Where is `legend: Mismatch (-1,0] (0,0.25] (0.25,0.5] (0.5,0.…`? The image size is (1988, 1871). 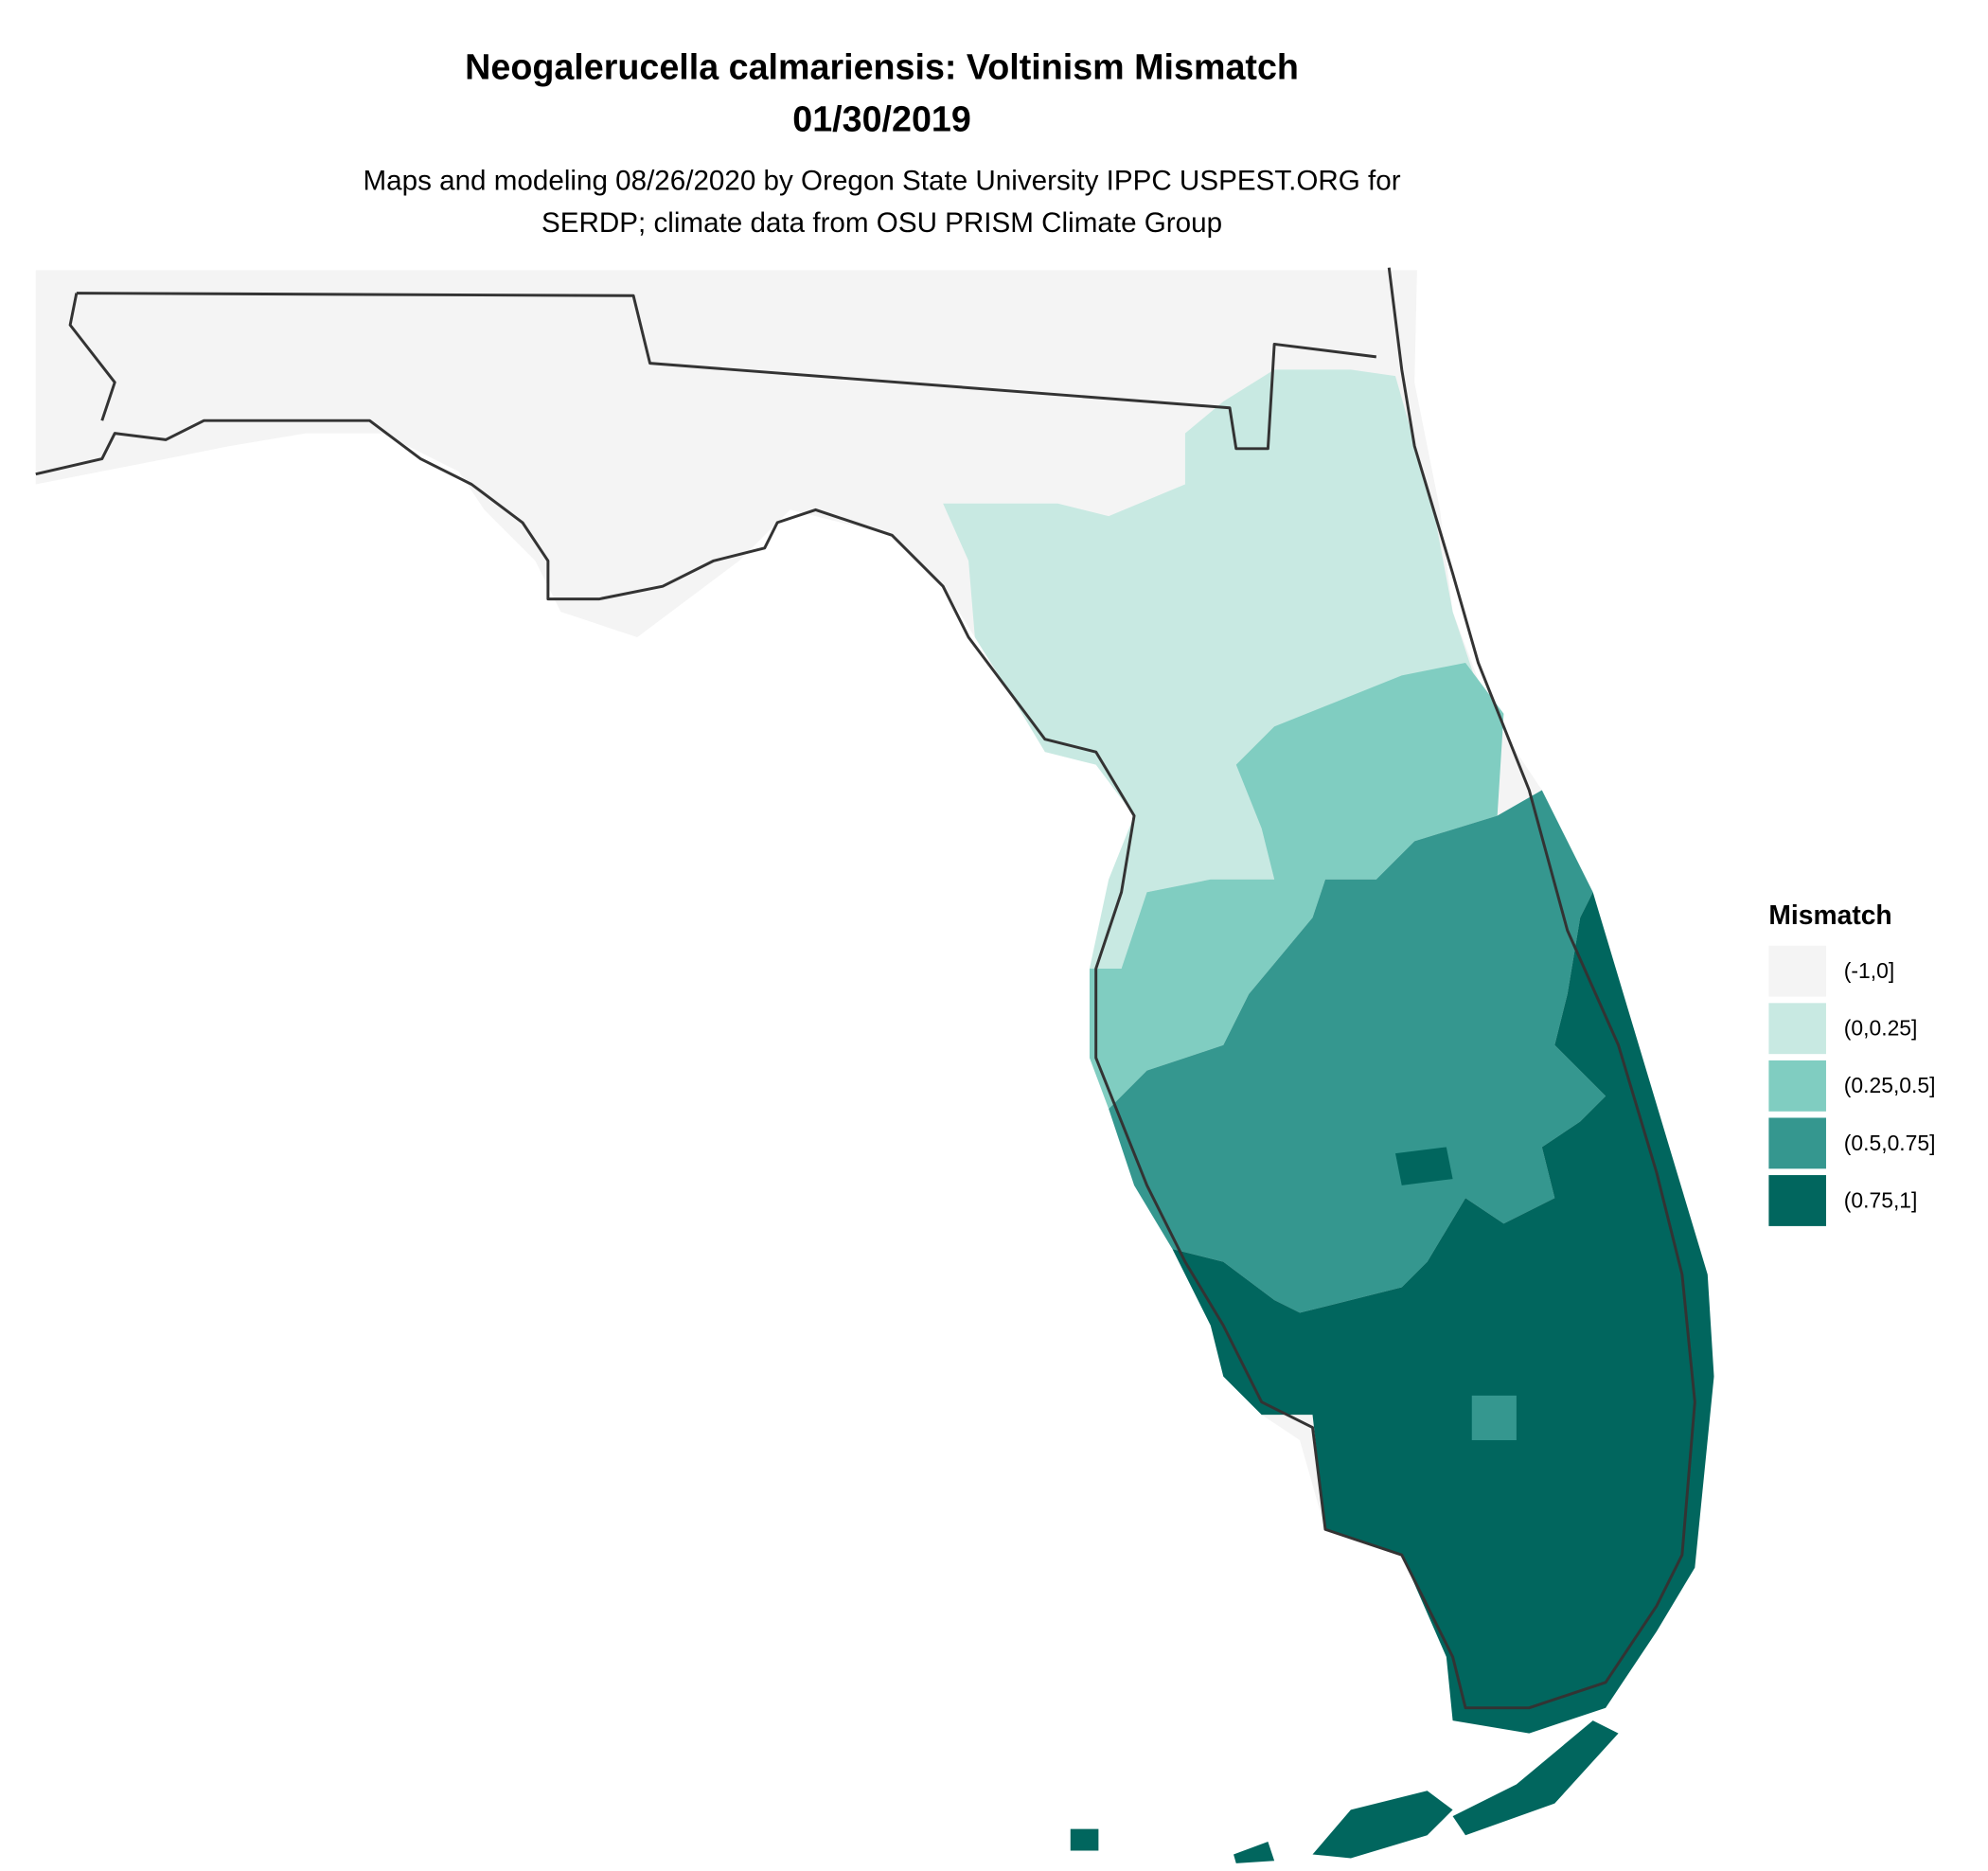
legend: Mismatch (-1,0] (0,0.25] (0.25,0.5] (0.5,0.… is located at coordinates (1851, 1063).